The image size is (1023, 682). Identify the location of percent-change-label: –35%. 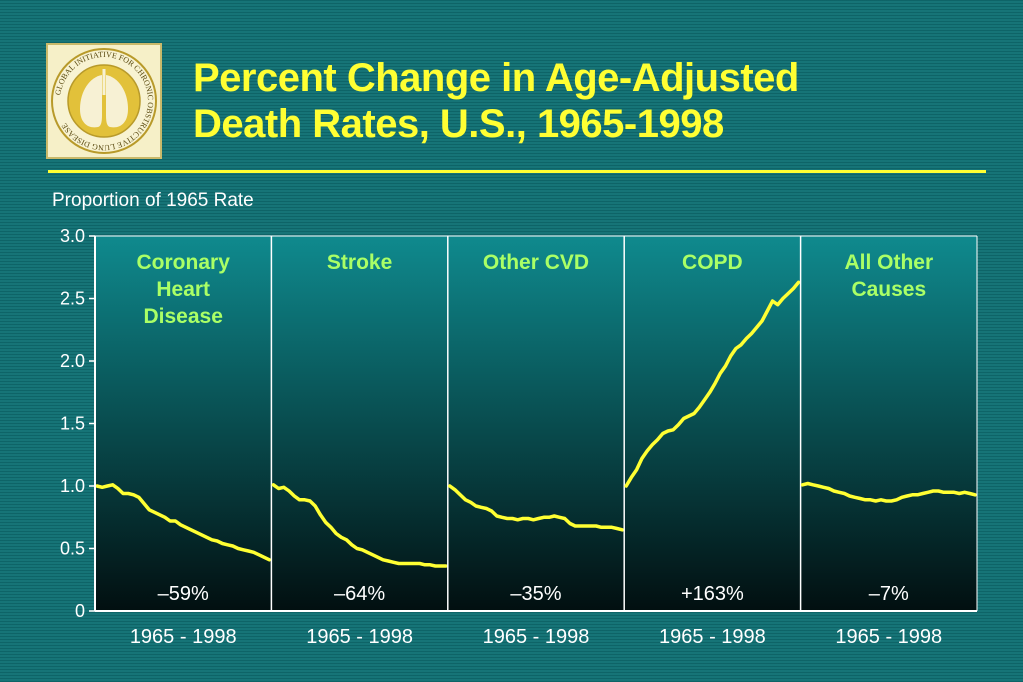
(535, 594).